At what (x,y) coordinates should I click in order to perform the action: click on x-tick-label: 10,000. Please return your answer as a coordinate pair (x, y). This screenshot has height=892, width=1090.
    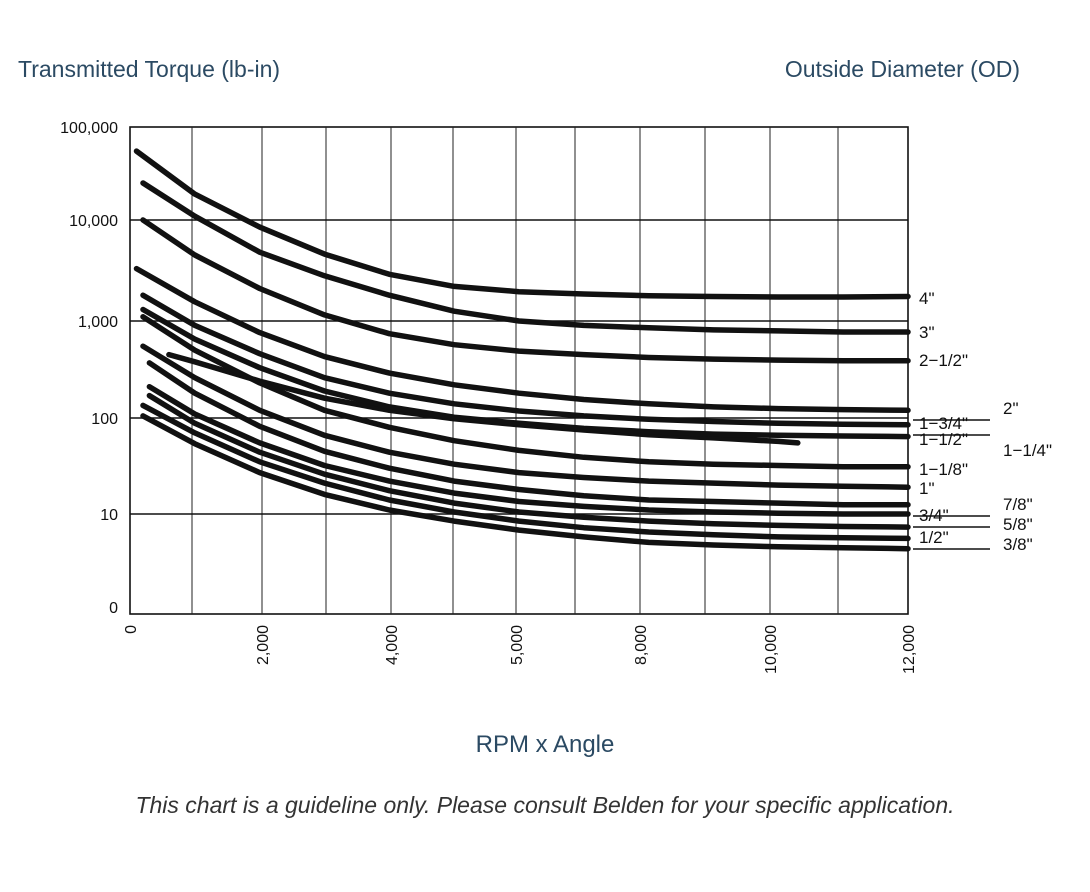
    Looking at the image, I should click on (771, 649).